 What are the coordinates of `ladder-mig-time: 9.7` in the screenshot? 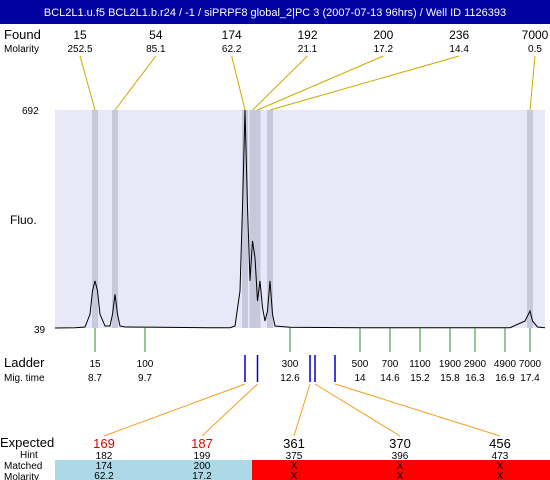 It's located at (145, 378).